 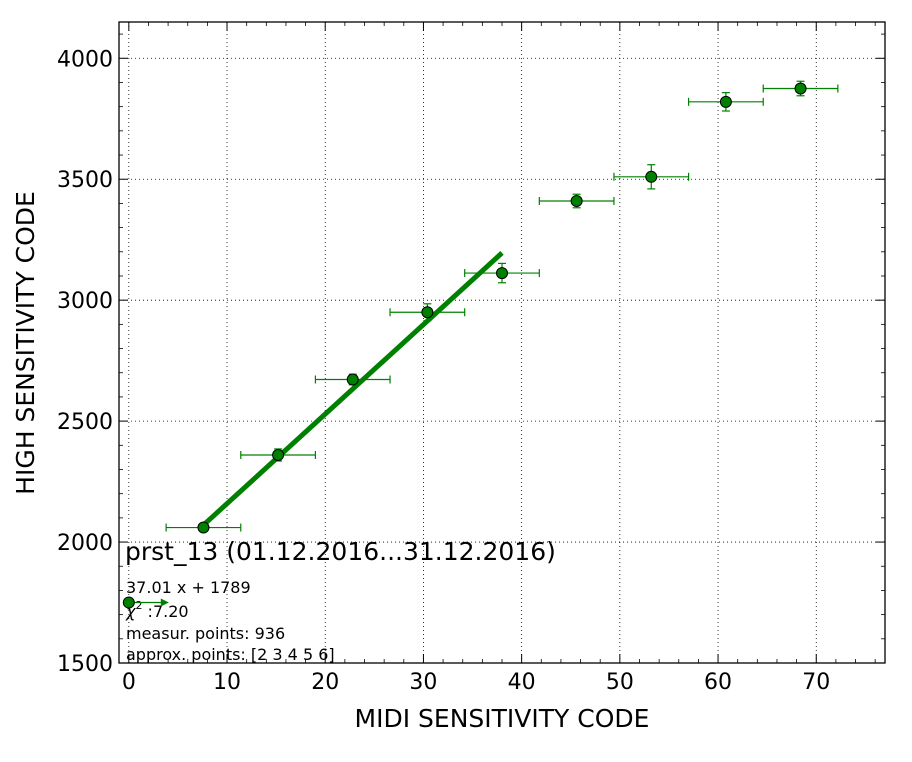 I want to click on y-tick-label: 1500, so click(x=85, y=664).